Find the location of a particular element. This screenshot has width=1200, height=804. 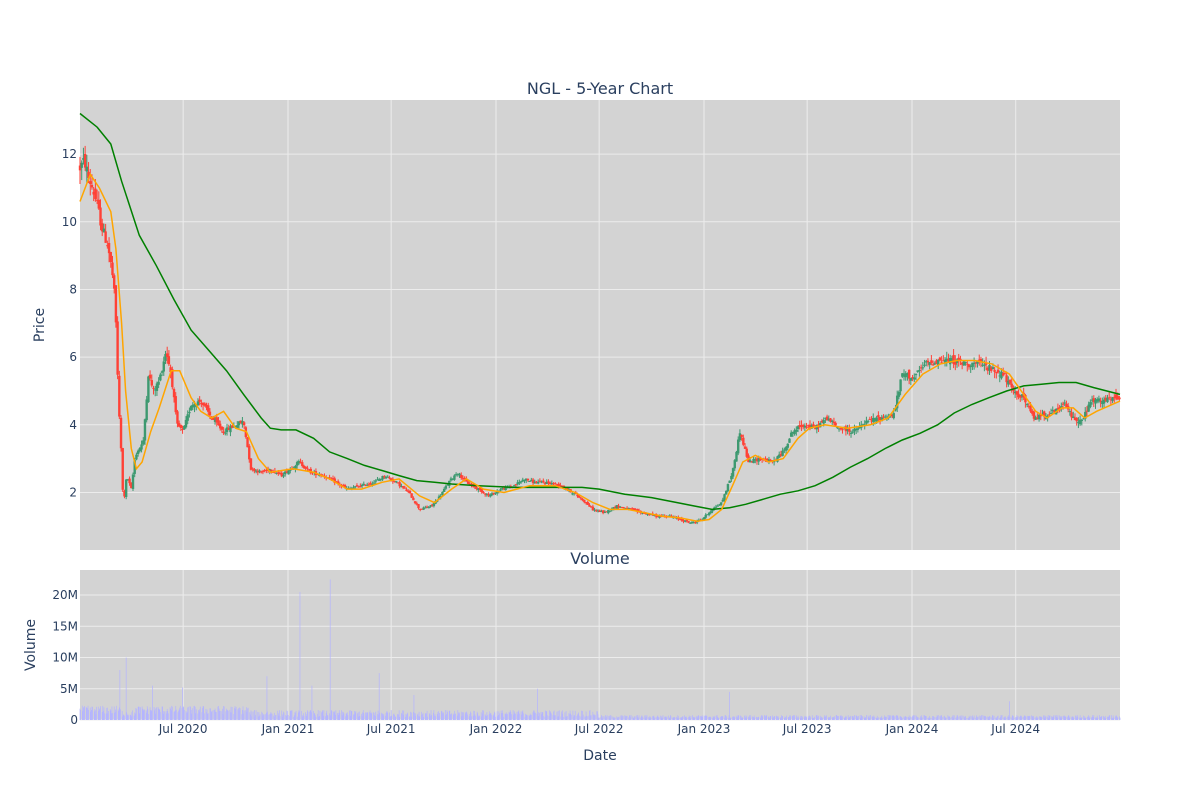

date-x-tick-label: Jul 2022 is located at coordinates (599, 729).